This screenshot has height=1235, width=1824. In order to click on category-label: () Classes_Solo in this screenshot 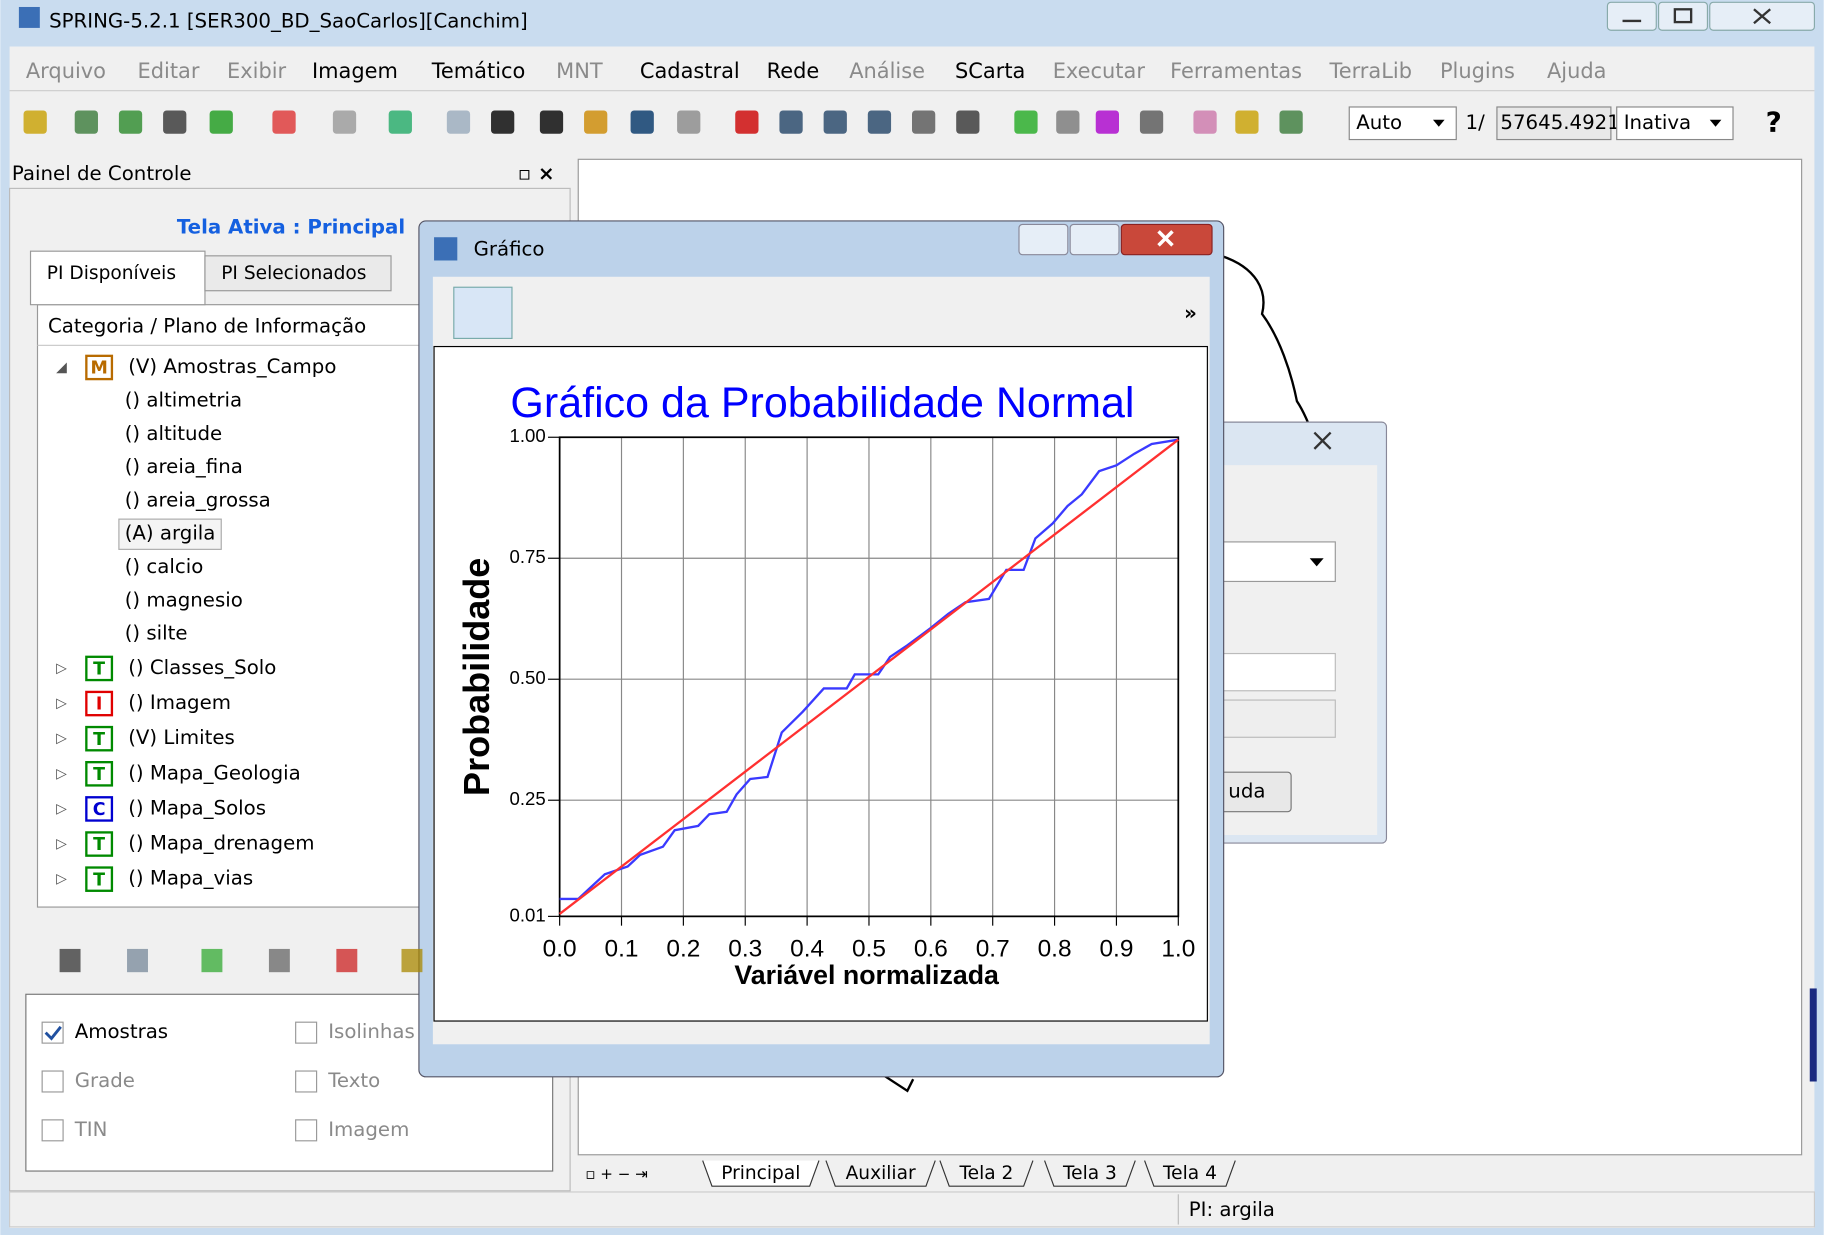, I will do `click(202, 667)`.